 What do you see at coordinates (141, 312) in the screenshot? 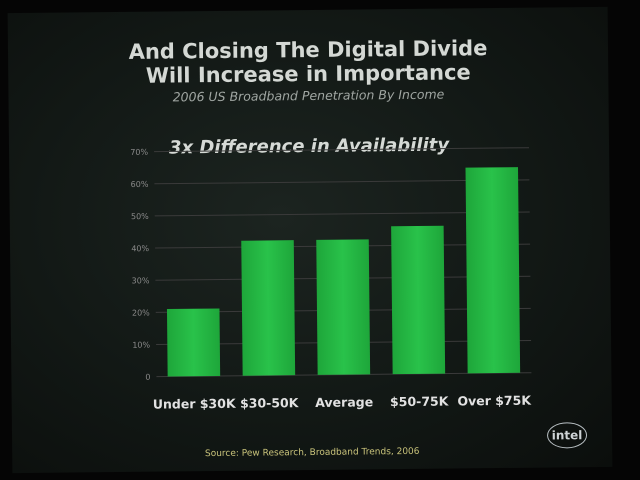
I see `y-tick-label: 20%` at bounding box center [141, 312].